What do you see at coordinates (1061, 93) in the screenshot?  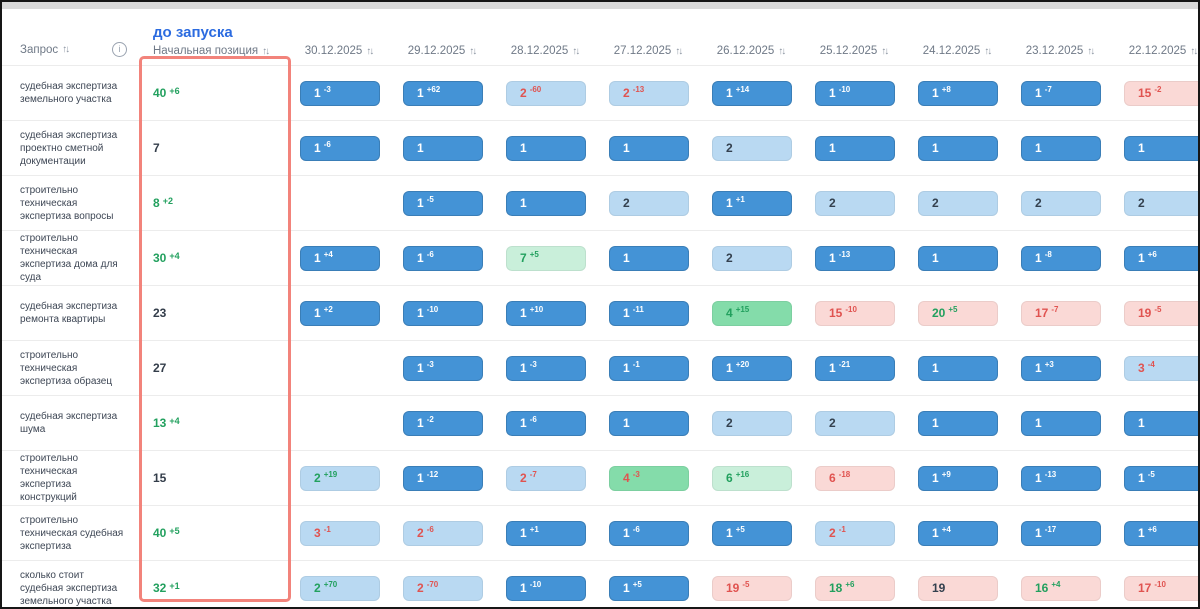 I see `position-badge: 1 -7` at bounding box center [1061, 93].